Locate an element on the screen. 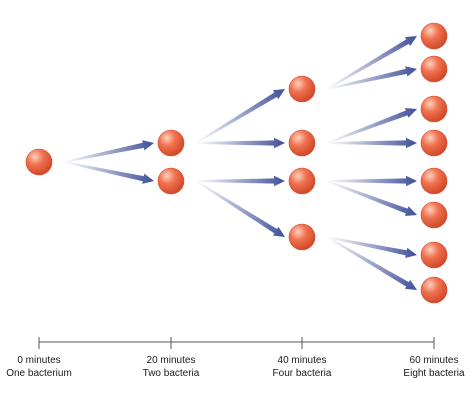 The width and height of the screenshot is (474, 402). timeline-time-label-0: 0 minutes is located at coordinates (38, 360).